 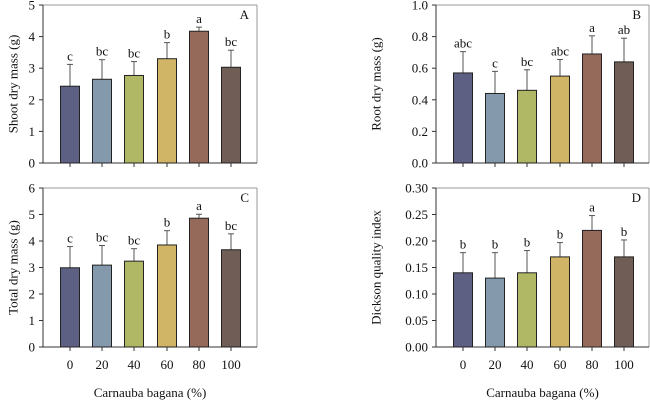 I want to click on panel-label: D, so click(x=636, y=197).